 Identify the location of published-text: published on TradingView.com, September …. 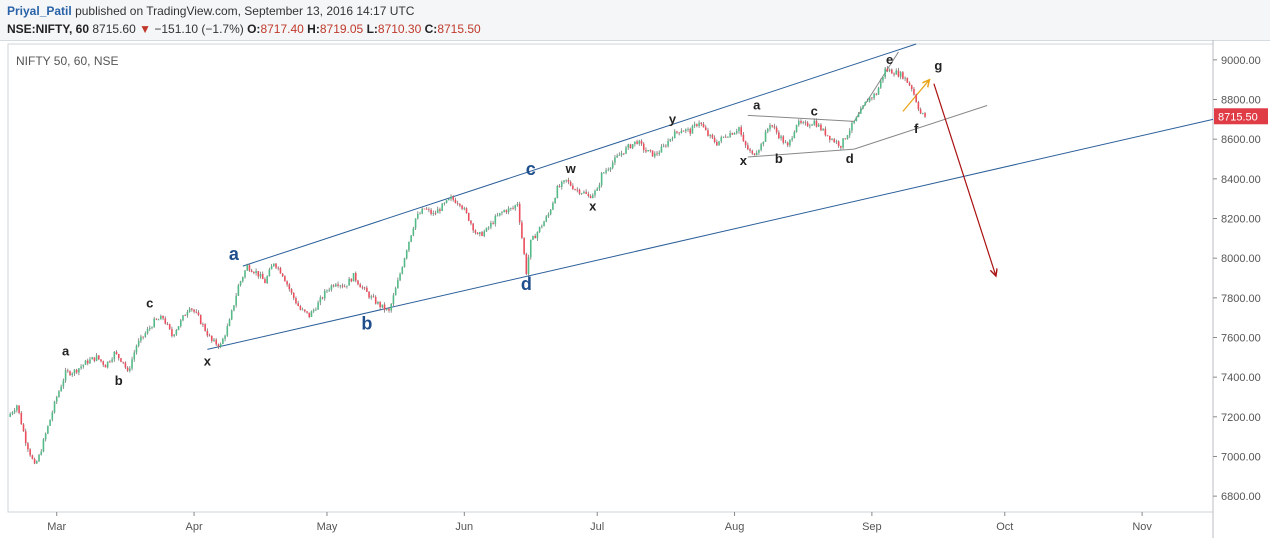
(245, 11).